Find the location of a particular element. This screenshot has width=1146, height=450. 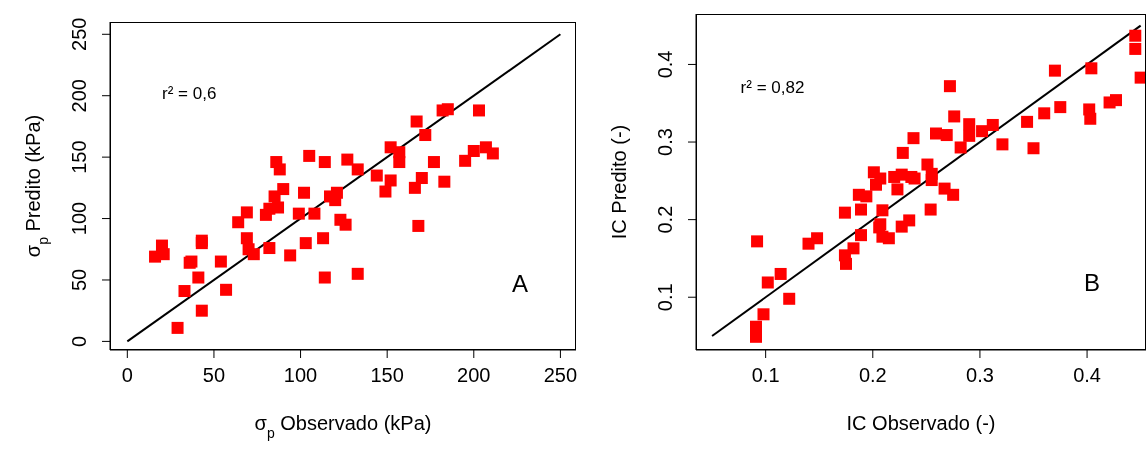

x-tick-label: 0.2 is located at coordinates (872, 375).